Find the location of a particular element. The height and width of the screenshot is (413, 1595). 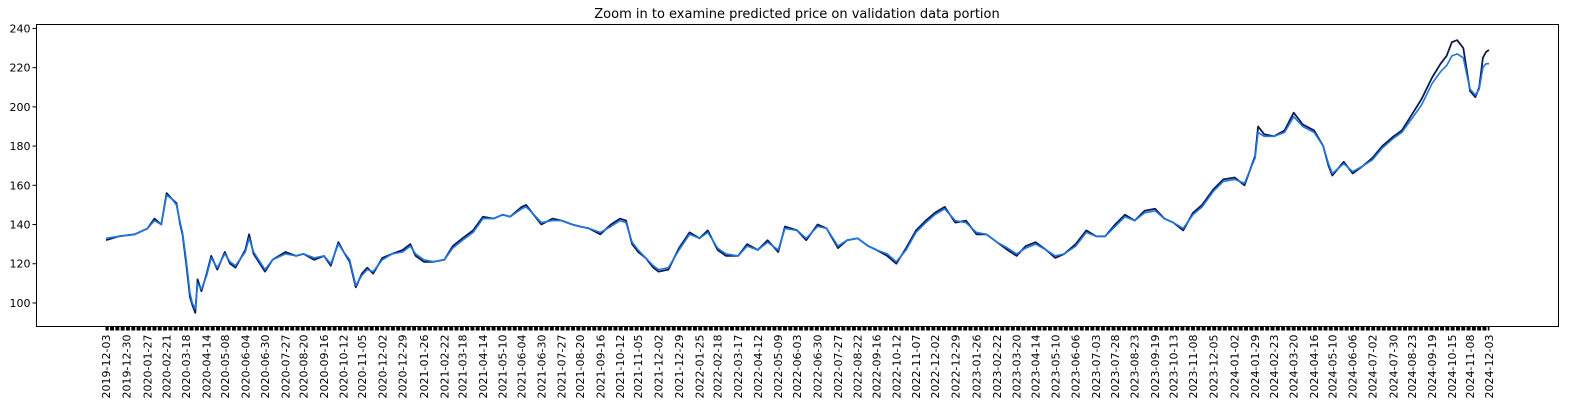

x-tick-label: 2024-01-02 is located at coordinates (1235, 367).